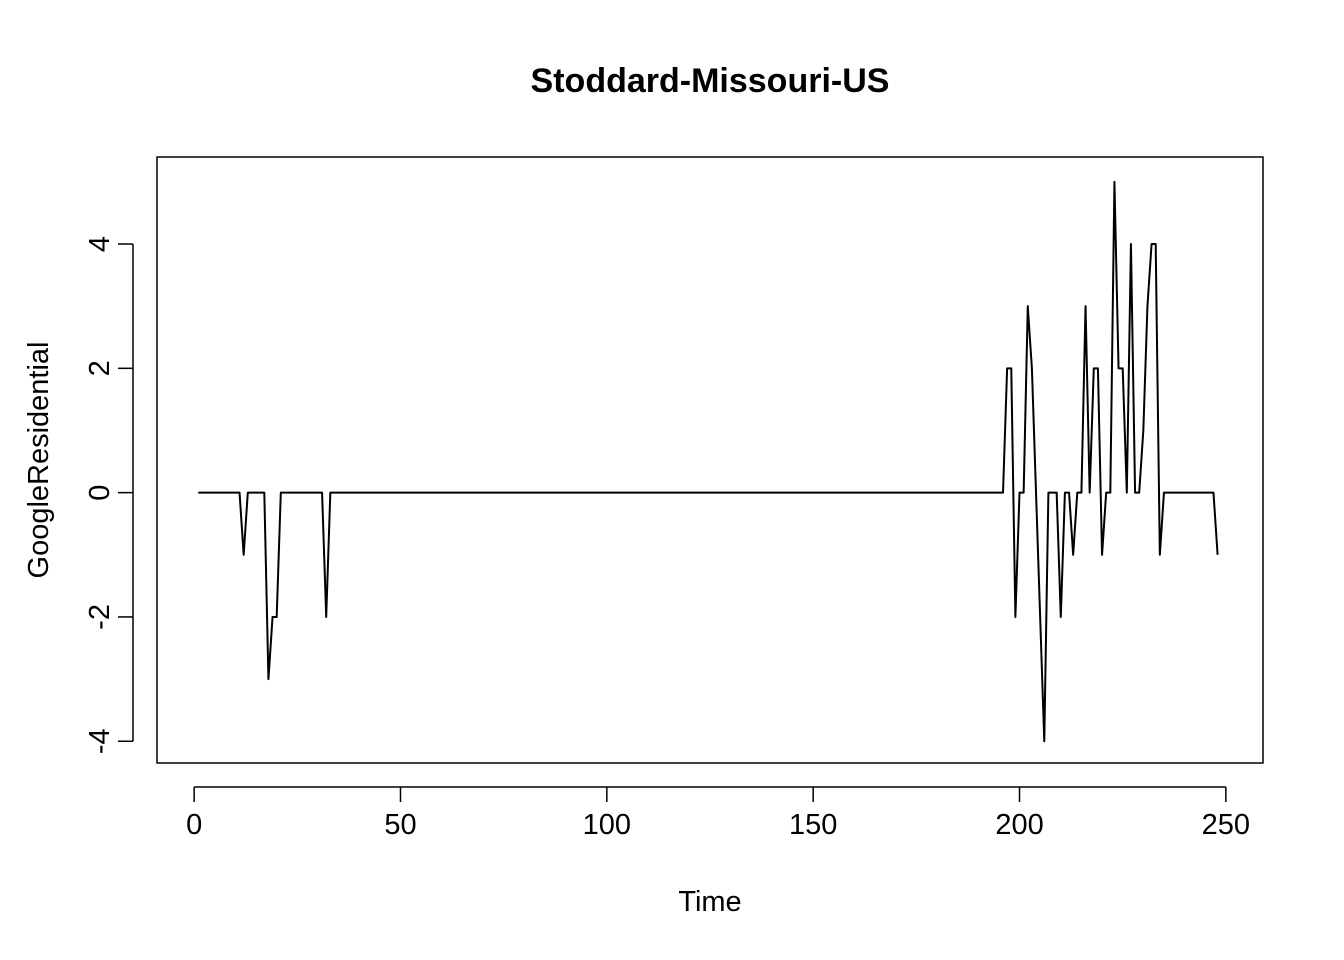 The height and width of the screenshot is (960, 1344). Describe the element at coordinates (100, 617) in the screenshot. I see `y-tick-label: -2` at that location.